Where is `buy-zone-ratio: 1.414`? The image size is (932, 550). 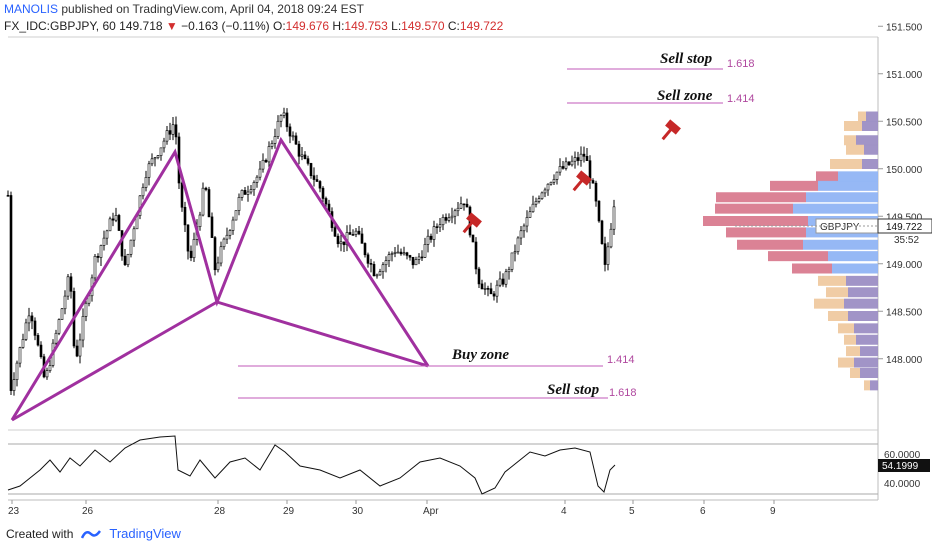
buy-zone-ratio: 1.414 is located at coordinates (621, 360).